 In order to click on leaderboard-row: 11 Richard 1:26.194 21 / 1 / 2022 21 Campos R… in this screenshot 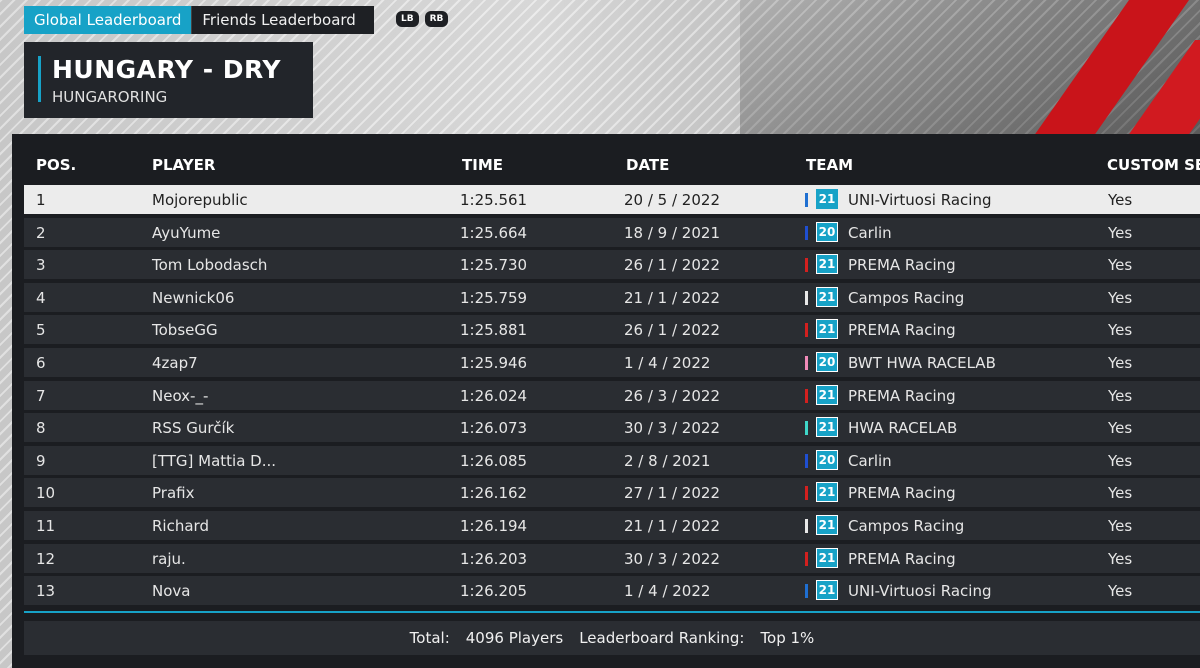, I will do `click(612, 526)`.